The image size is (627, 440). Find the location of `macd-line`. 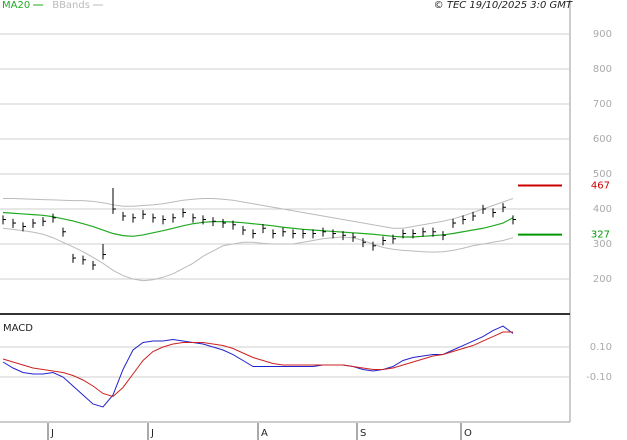

macd-line is located at coordinates (257, 364).